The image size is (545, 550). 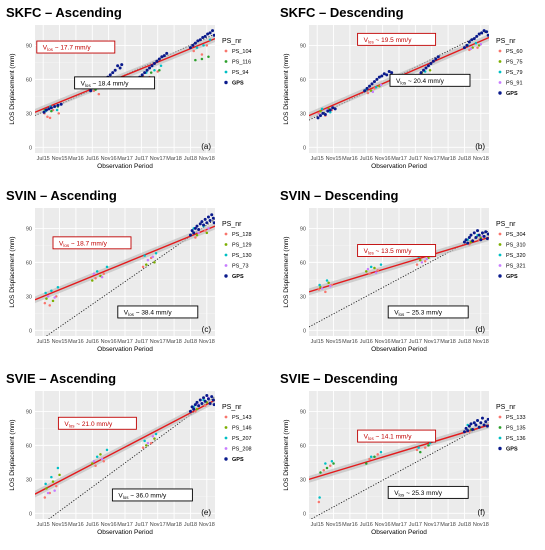 I want to click on legend-entry: PS_104, so click(x=242, y=52).